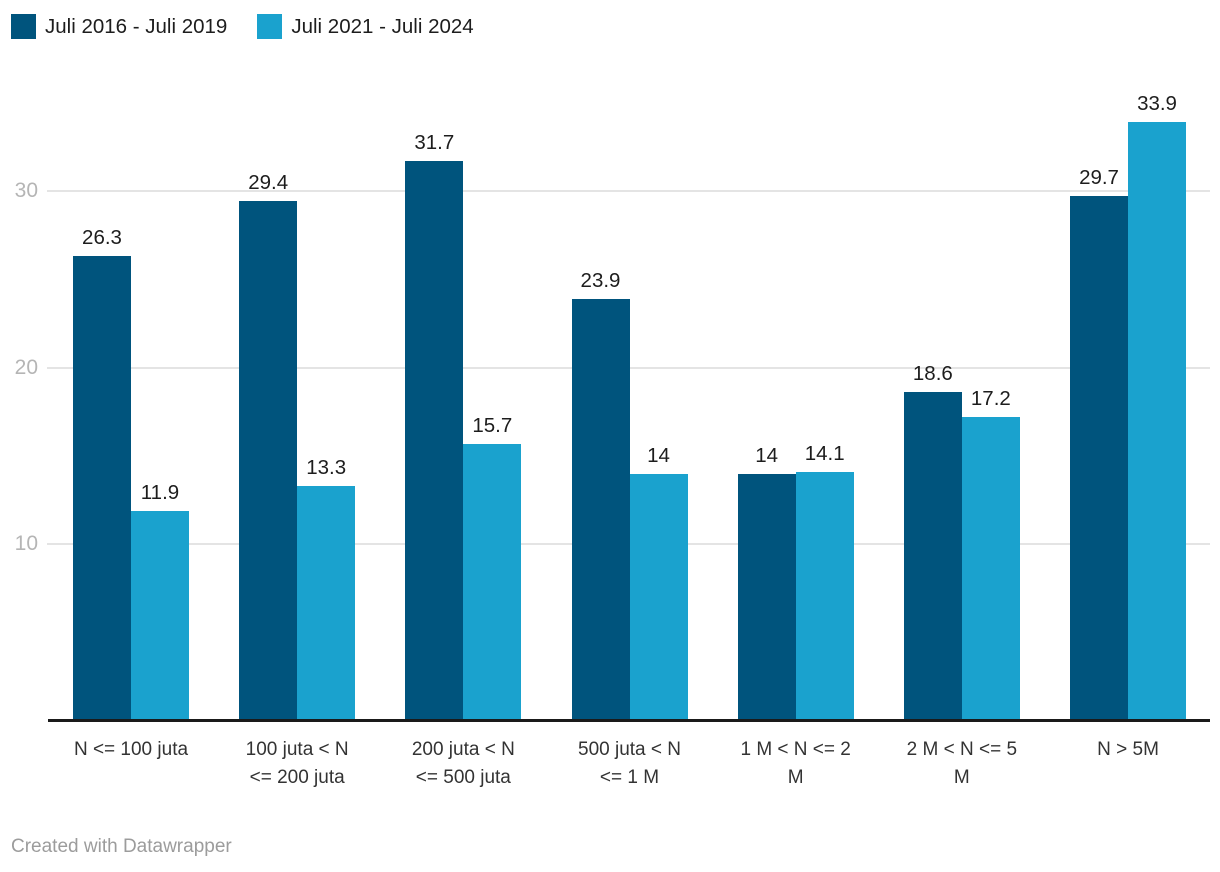 The width and height of the screenshot is (1220, 872). What do you see at coordinates (26, 544) in the screenshot?
I see `y-tick-label-10: 10` at bounding box center [26, 544].